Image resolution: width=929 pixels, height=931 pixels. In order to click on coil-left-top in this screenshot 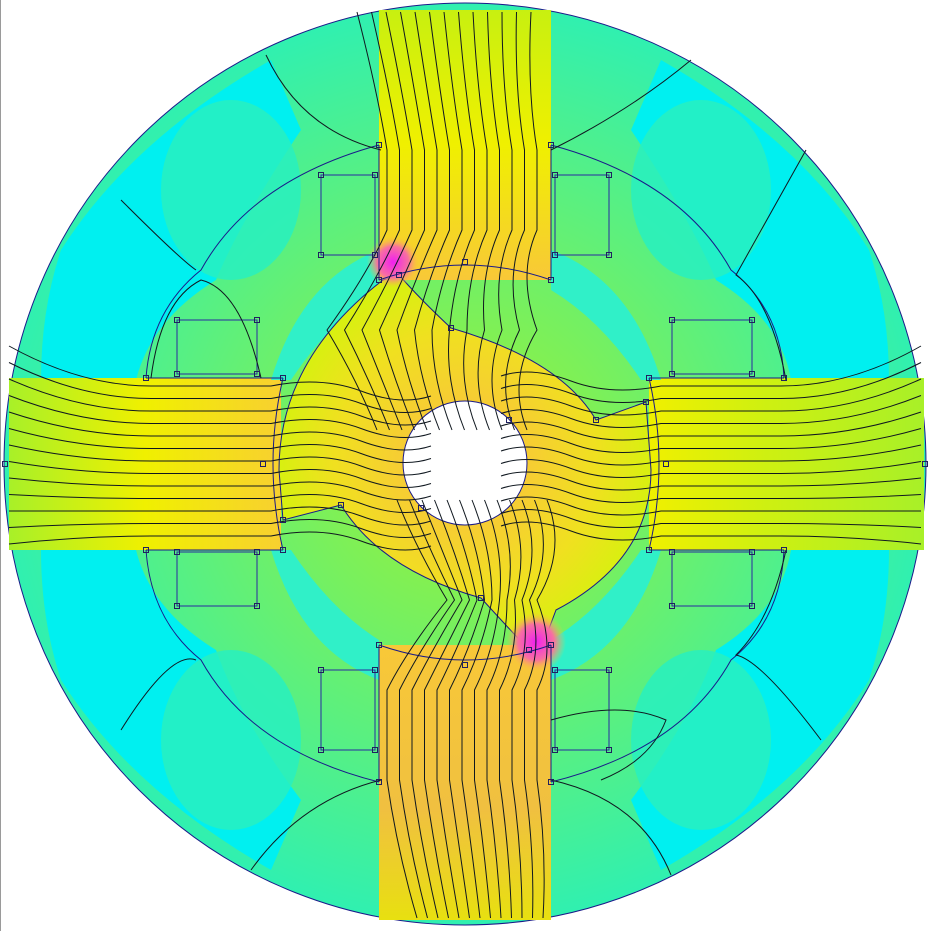, I will do `click(217, 347)`.